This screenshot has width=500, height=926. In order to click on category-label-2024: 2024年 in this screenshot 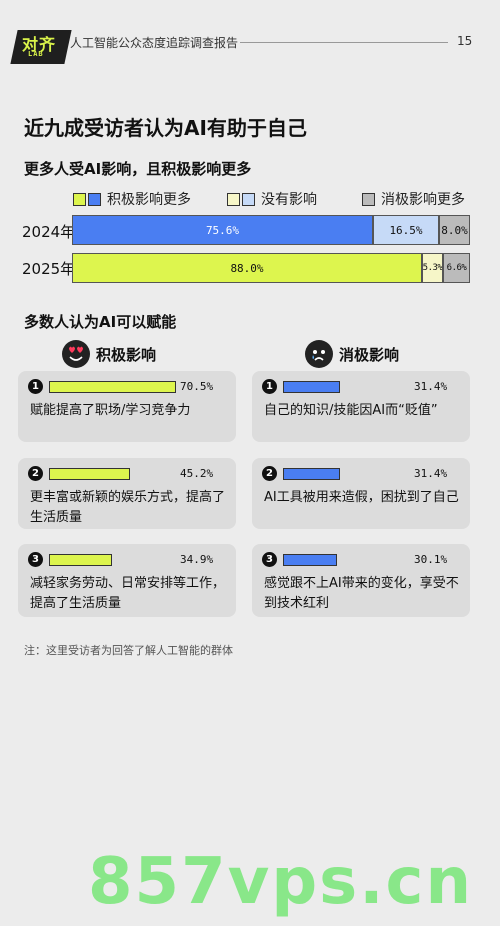, I will do `click(49, 232)`.